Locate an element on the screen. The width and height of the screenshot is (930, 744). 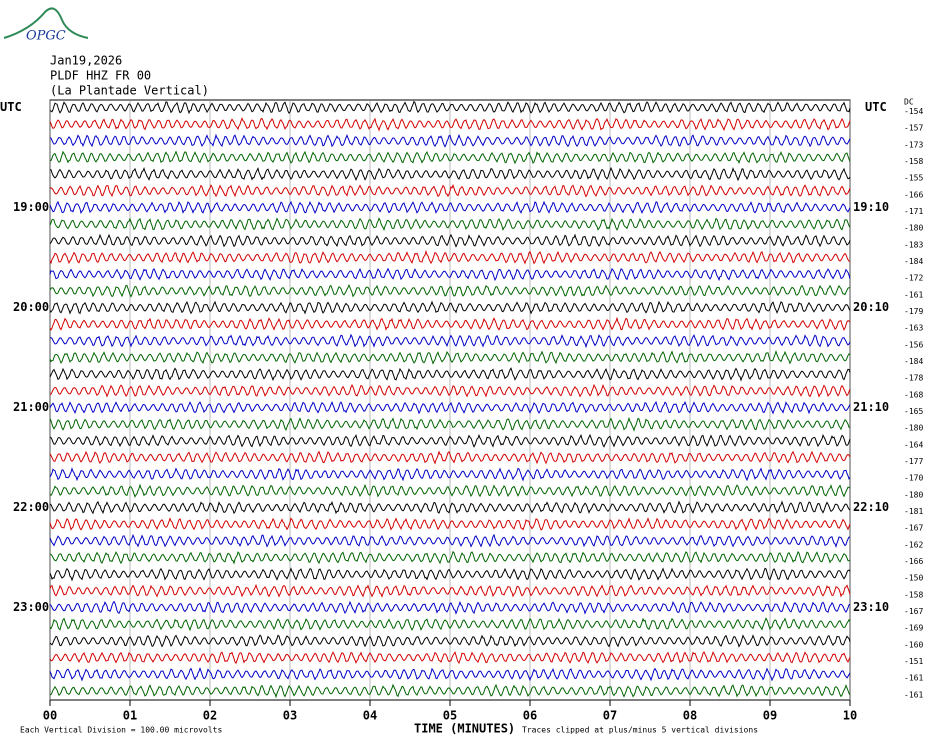
dc-offset: -183 is located at coordinates (913, 244).